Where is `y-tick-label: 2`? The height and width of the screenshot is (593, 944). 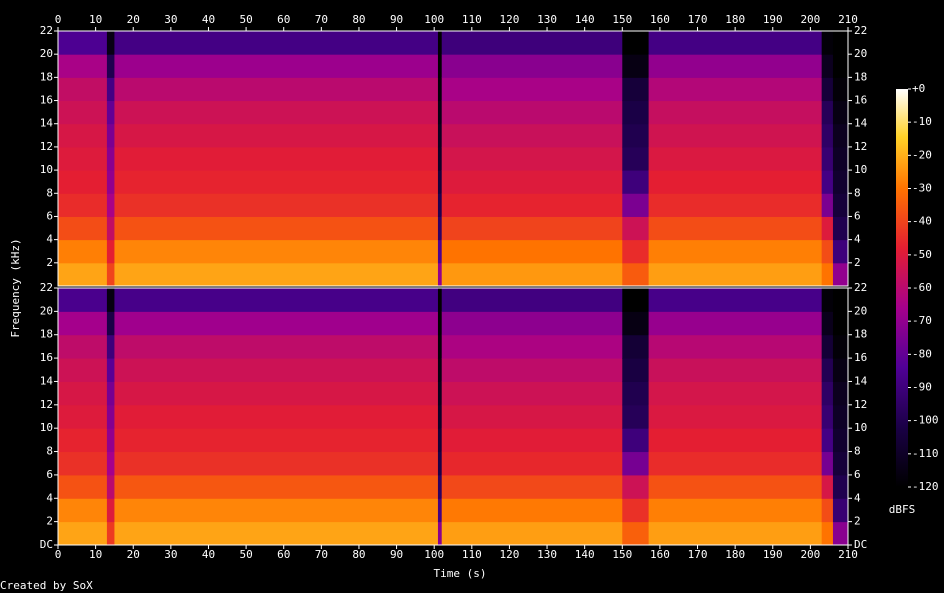
y-tick-label: 2 is located at coordinates (857, 262).